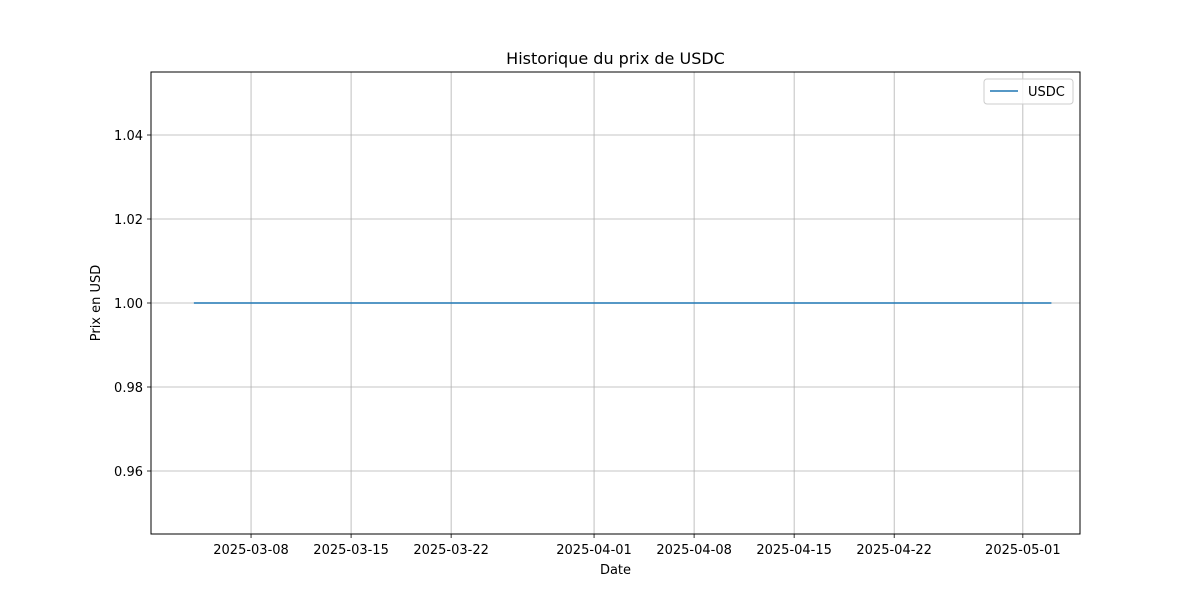 The height and width of the screenshot is (600, 1200). I want to click on x-tick-label: 2025-03-15, so click(351, 550).